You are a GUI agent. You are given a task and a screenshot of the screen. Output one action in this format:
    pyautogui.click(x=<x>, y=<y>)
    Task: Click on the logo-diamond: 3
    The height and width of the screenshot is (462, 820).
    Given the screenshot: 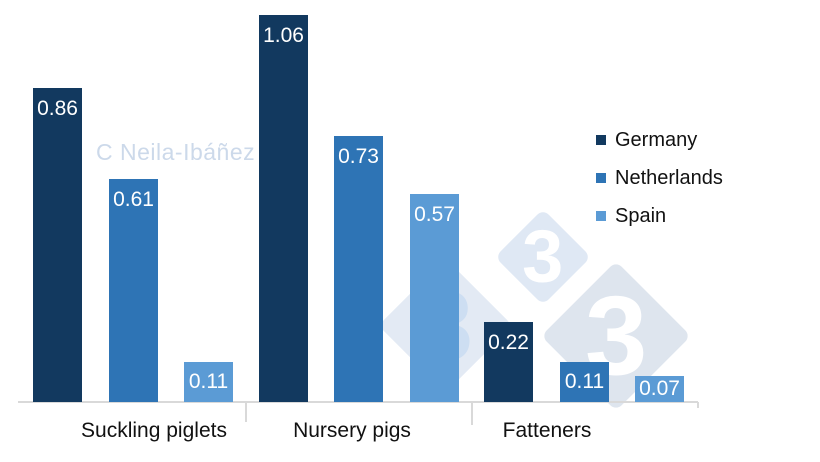 What is the action you would take?
    pyautogui.click(x=543, y=257)
    